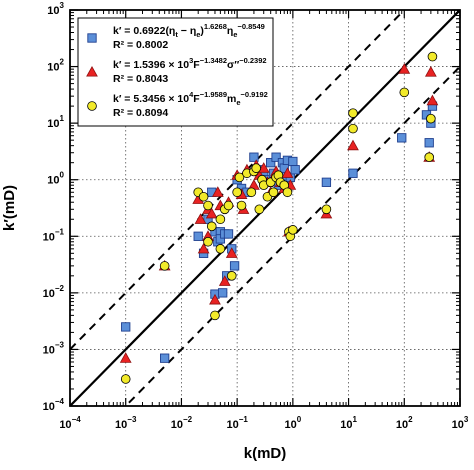 The width and height of the screenshot is (474, 470). I want to click on legend-r2: R² = 0.8094, so click(140, 113).